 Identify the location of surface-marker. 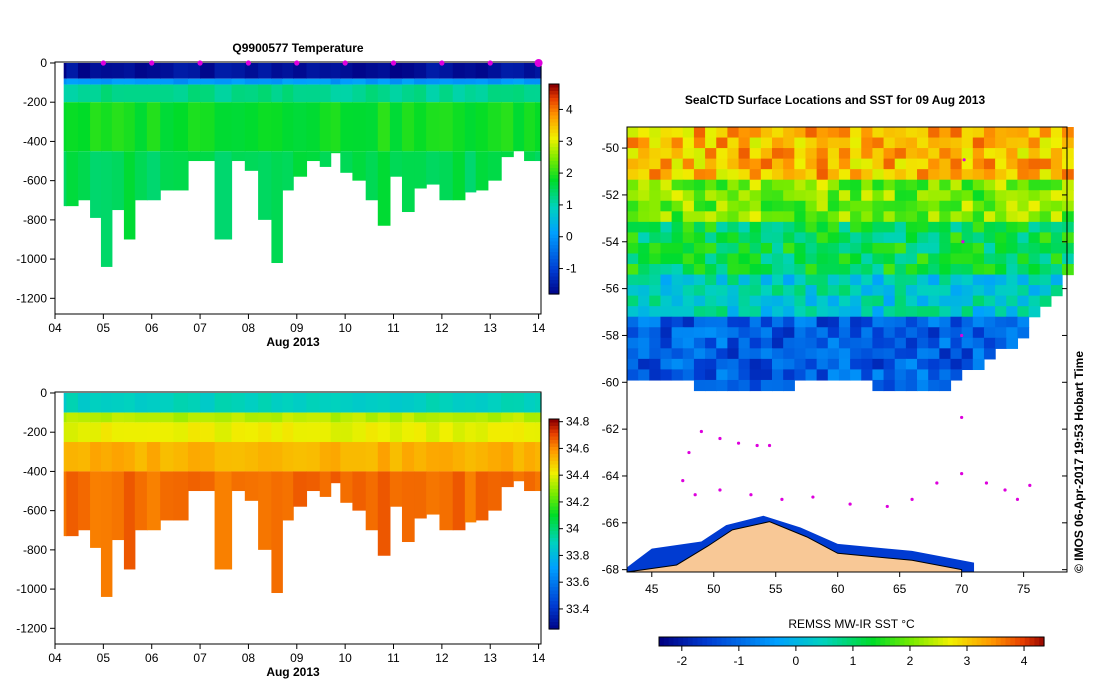
(442, 63).